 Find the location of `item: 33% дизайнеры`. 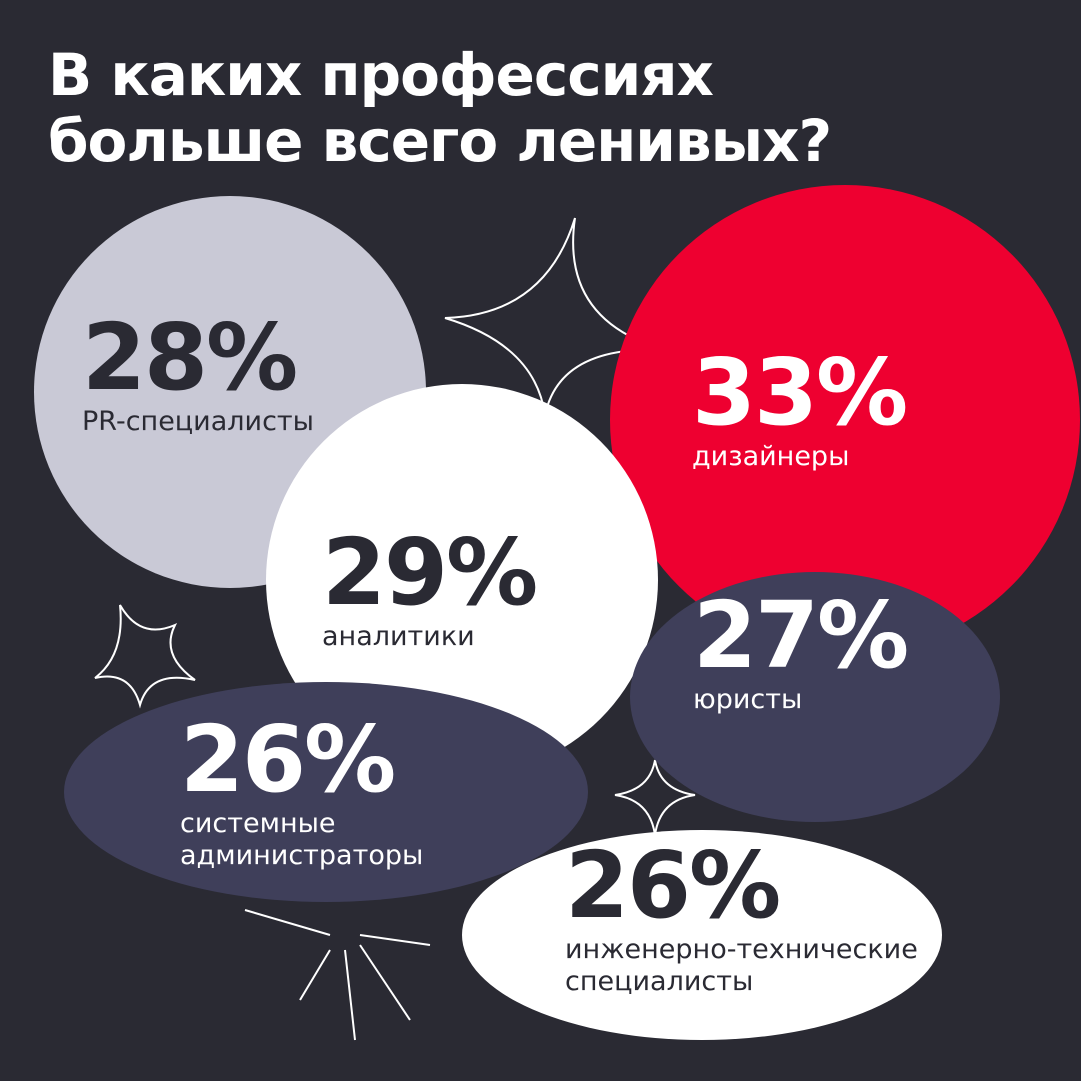

item: 33% дизайнеры is located at coordinates (800, 406).